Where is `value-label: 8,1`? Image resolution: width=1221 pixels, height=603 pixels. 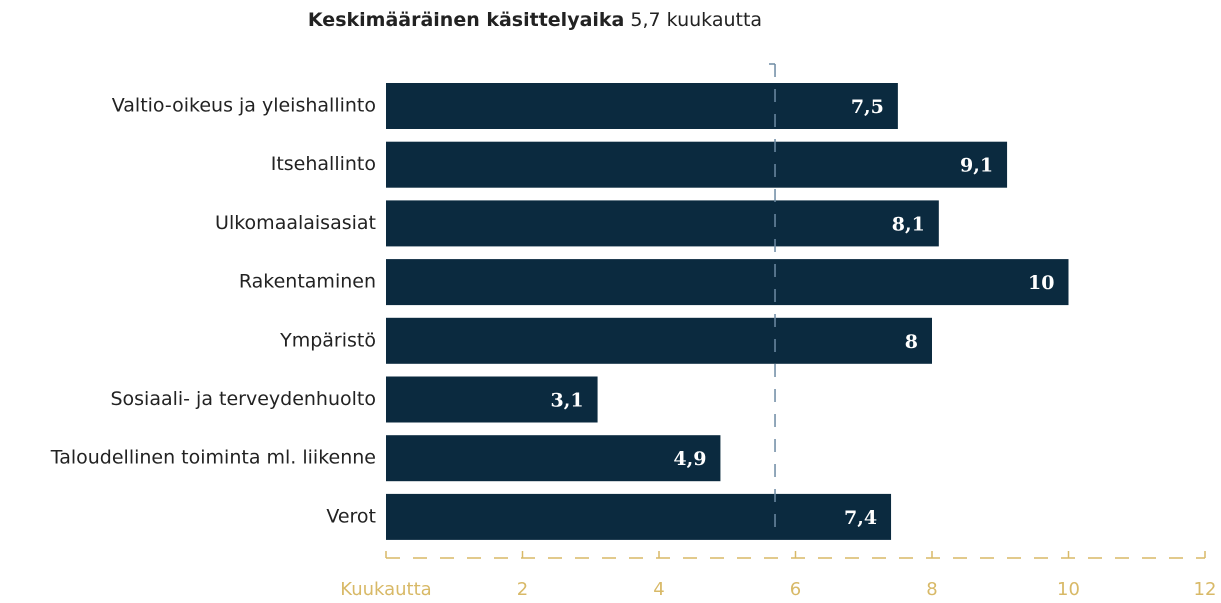 value-label: 8,1 is located at coordinates (908, 224).